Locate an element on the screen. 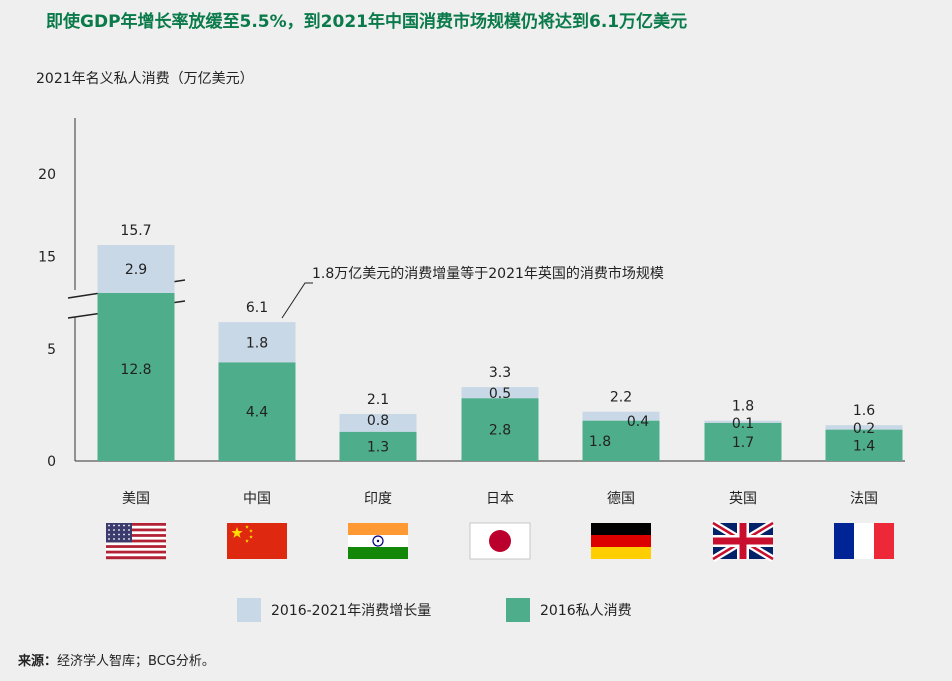 This screenshot has width=952, height=681. data-label-total: 1.6 is located at coordinates (864, 411).